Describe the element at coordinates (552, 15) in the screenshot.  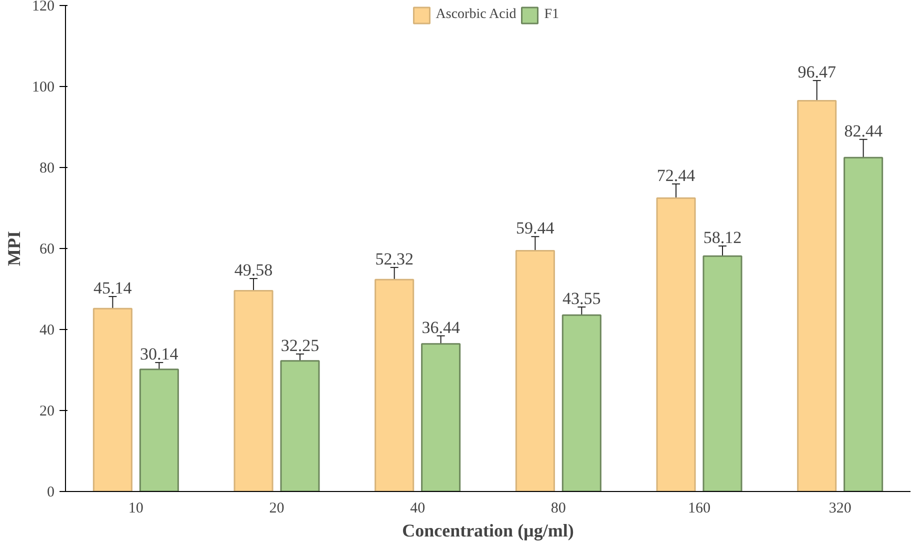
I see `legend-label: F1` at that location.